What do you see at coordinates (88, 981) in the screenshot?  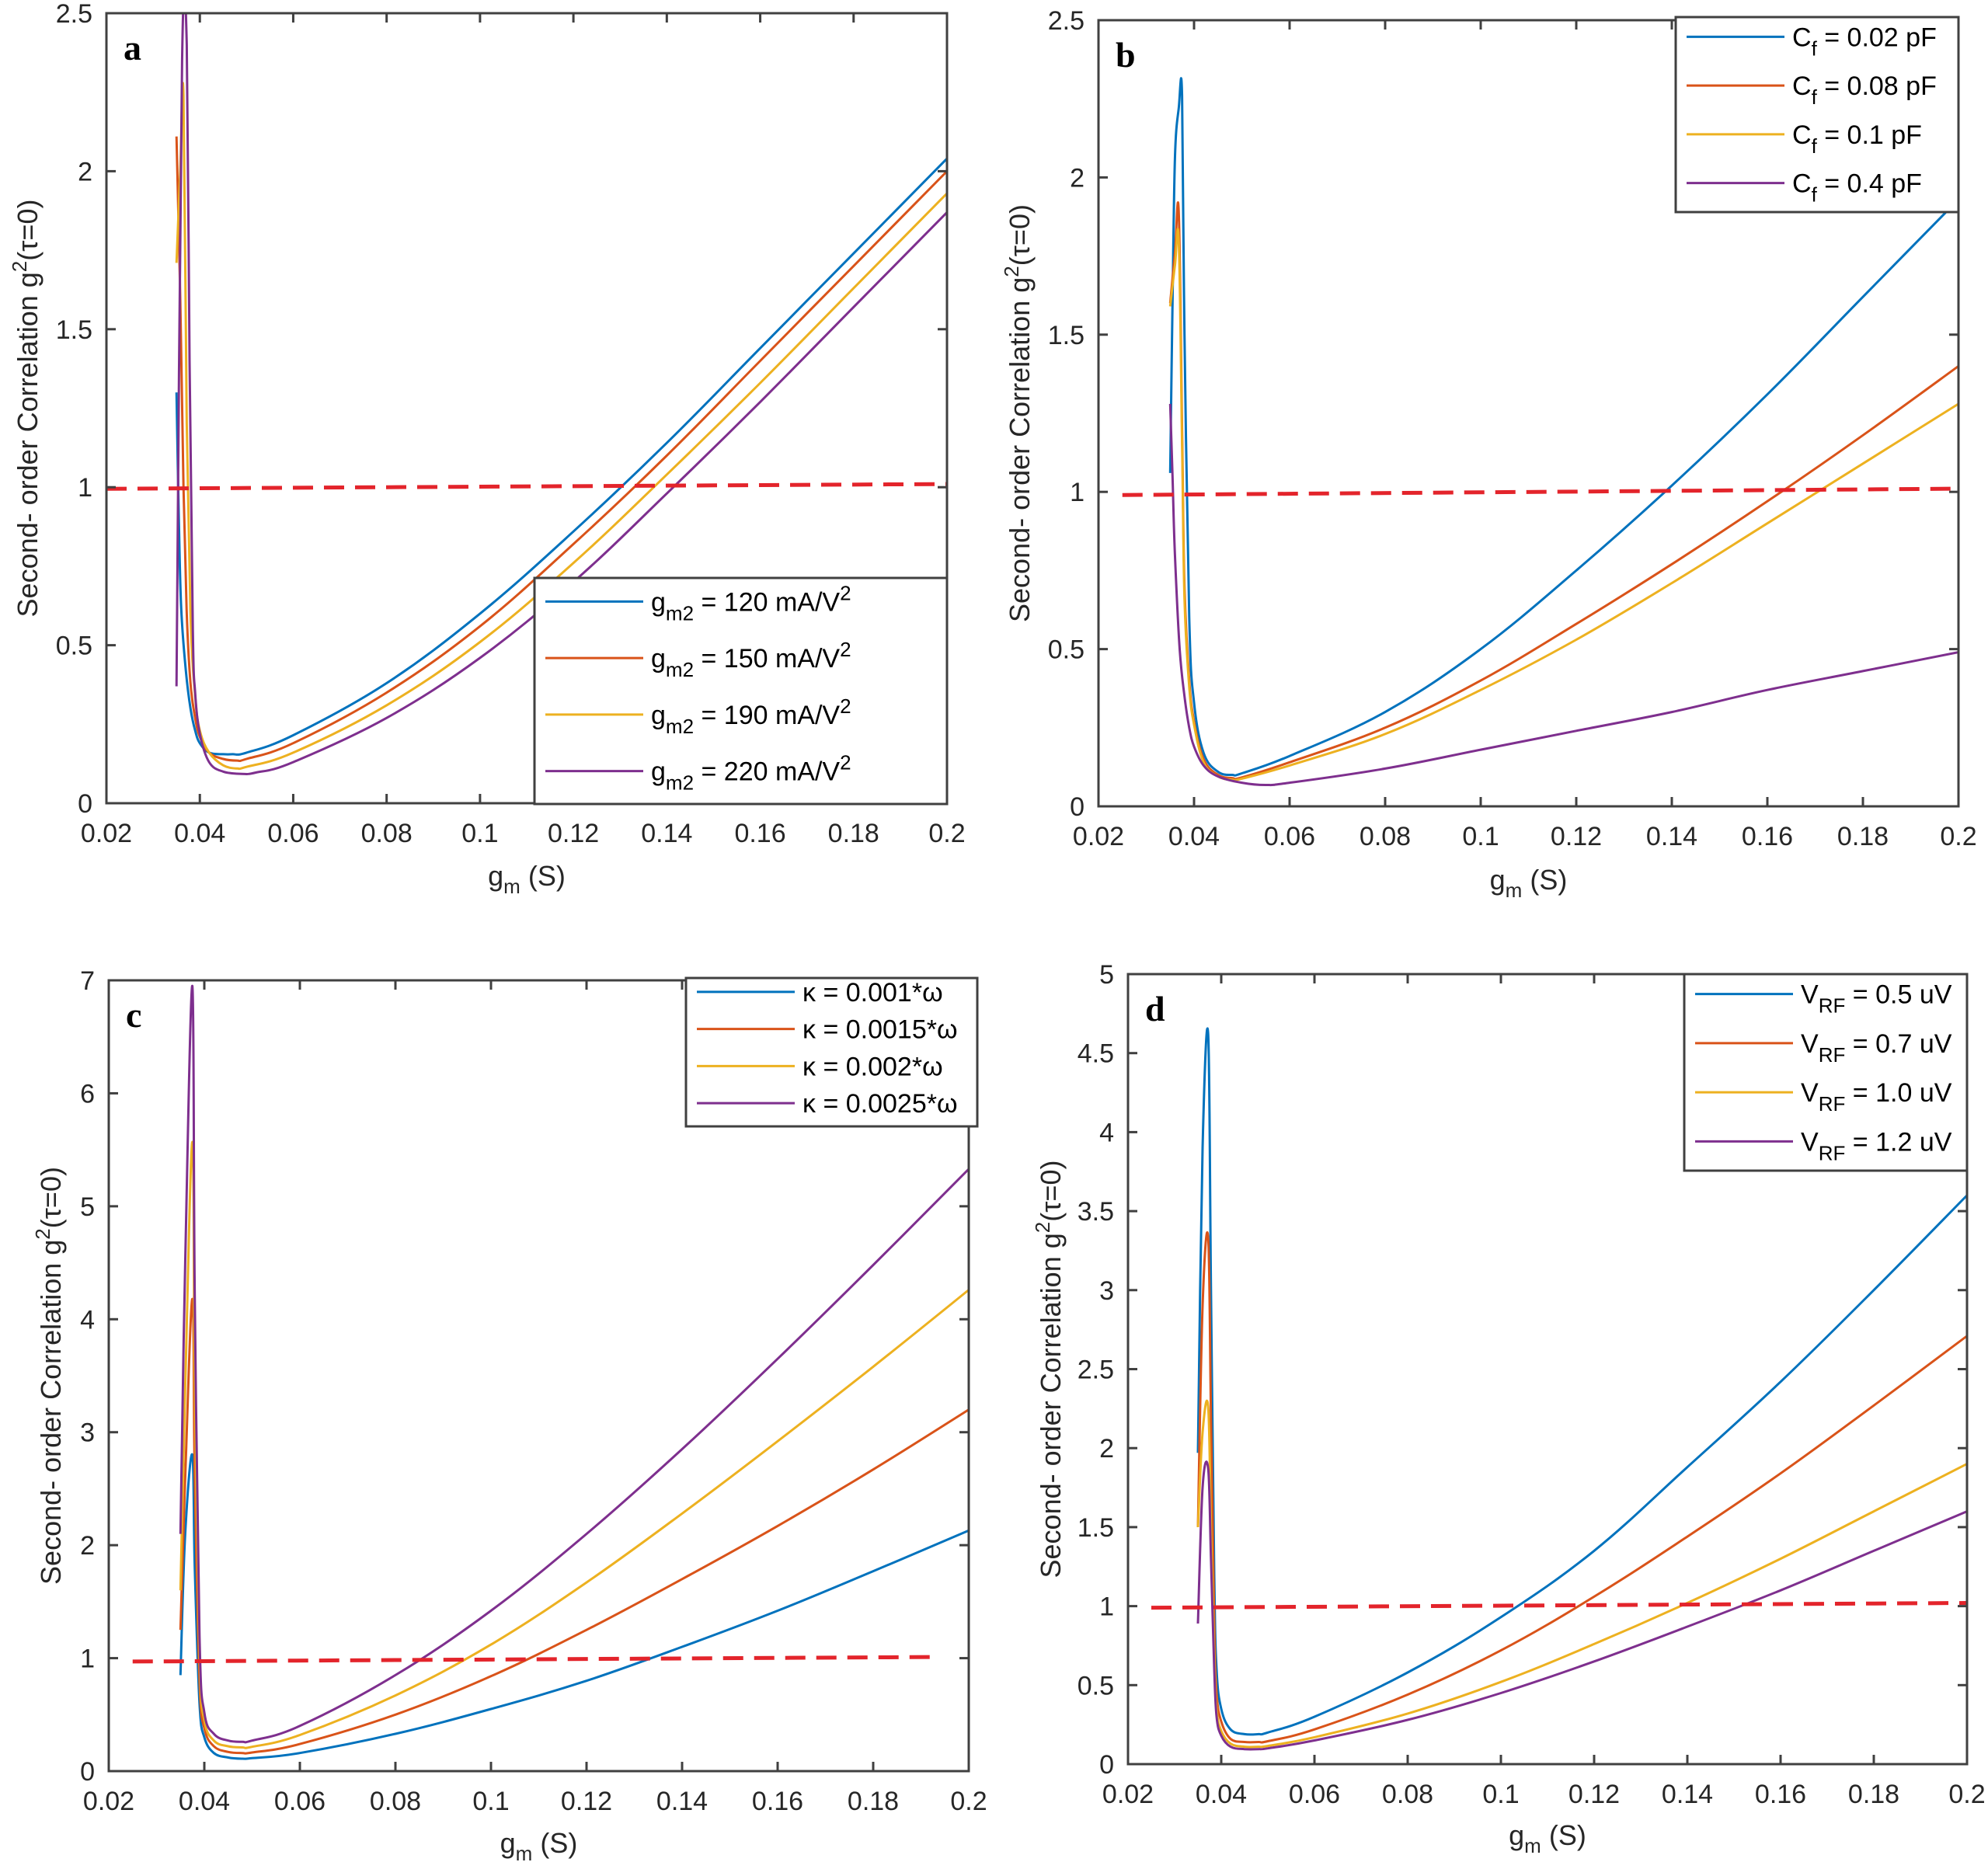 I see `y-tick-label: 7` at bounding box center [88, 981].